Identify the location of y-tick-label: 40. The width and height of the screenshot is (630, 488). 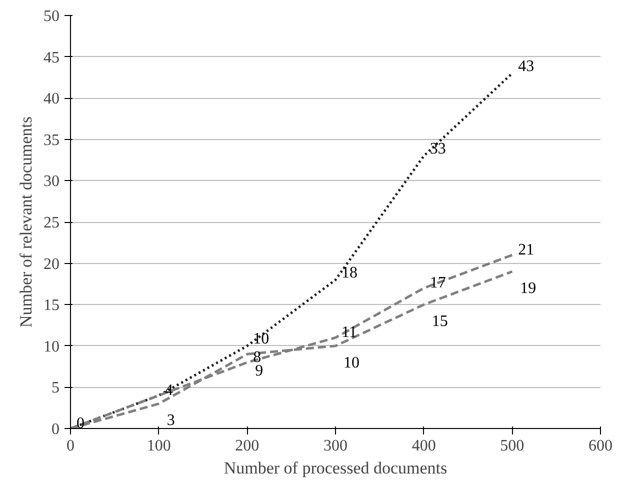
(52, 99).